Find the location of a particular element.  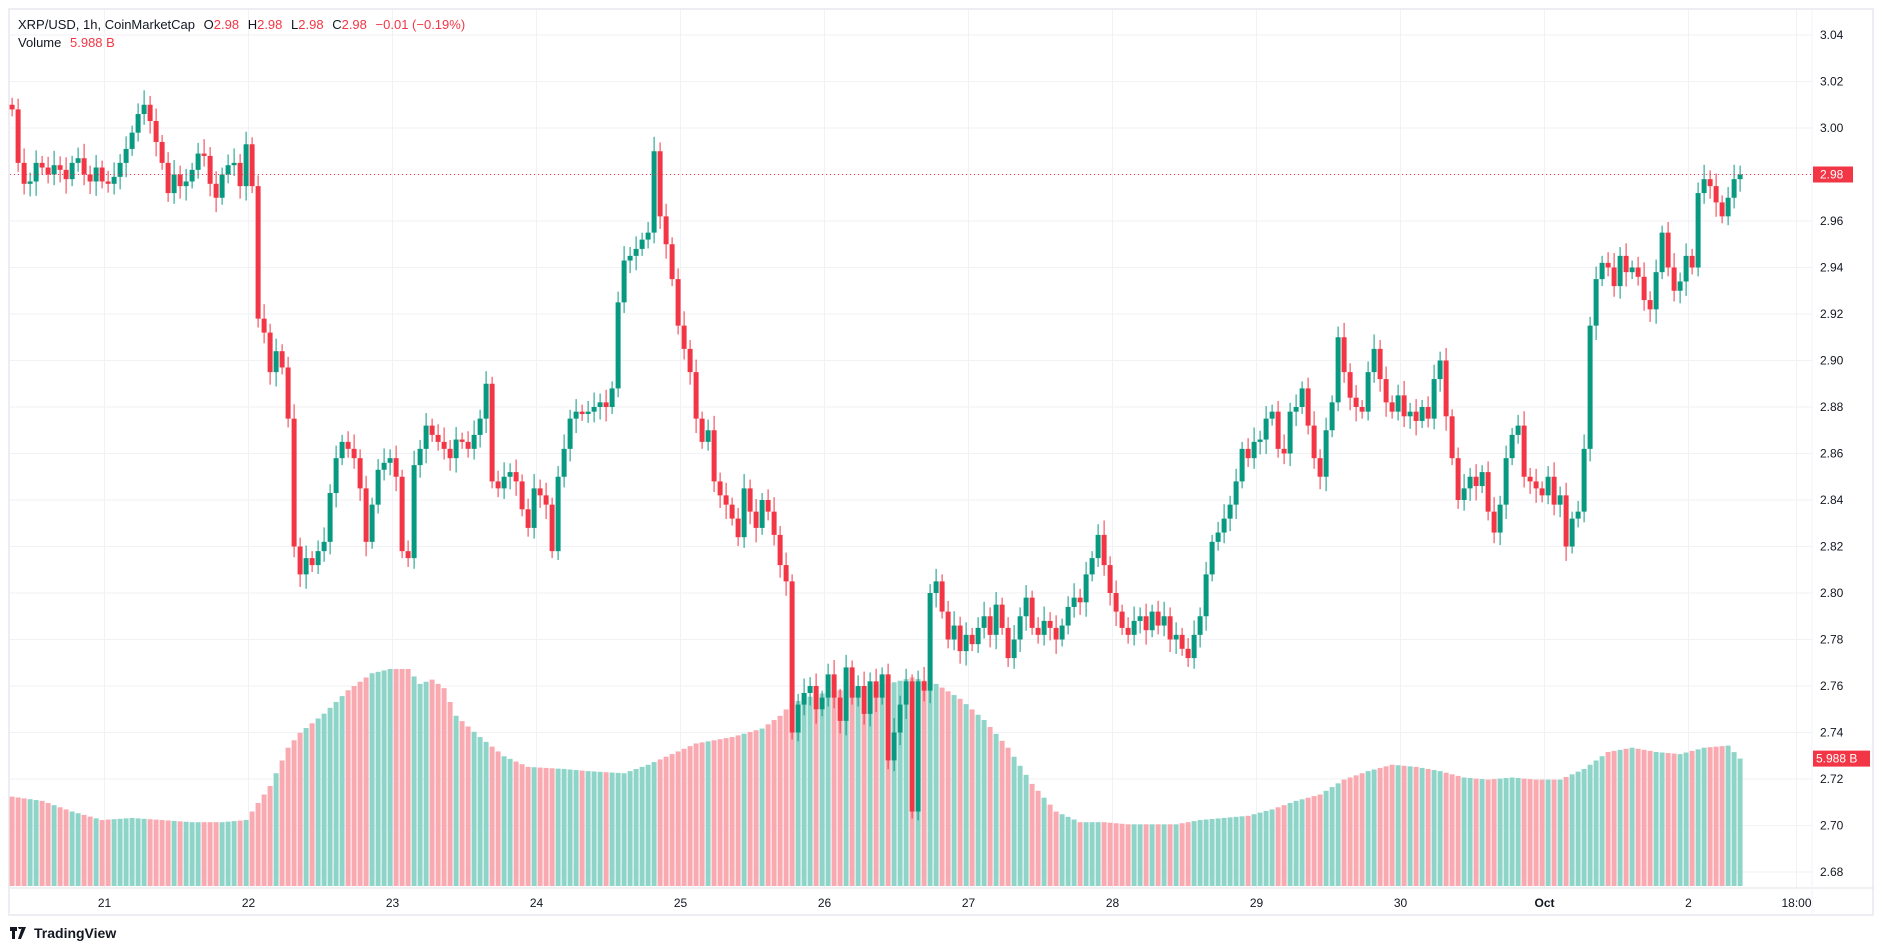

volume-label: Volume is located at coordinates (40, 42).